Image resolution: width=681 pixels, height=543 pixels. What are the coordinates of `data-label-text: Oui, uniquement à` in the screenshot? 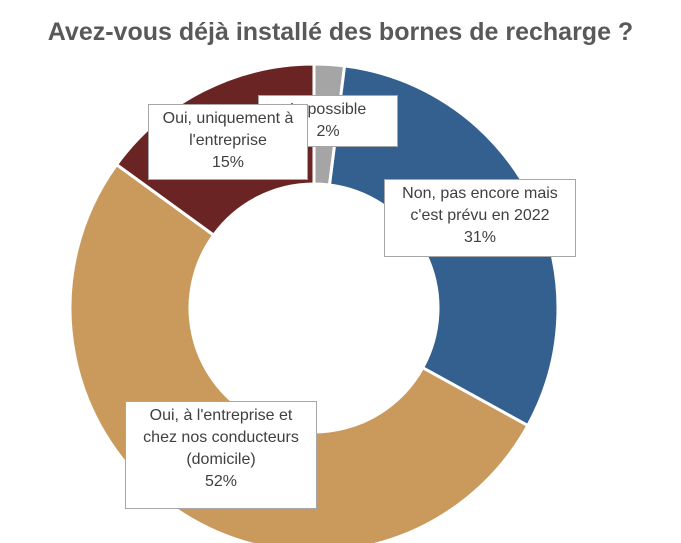 It's located at (228, 118).